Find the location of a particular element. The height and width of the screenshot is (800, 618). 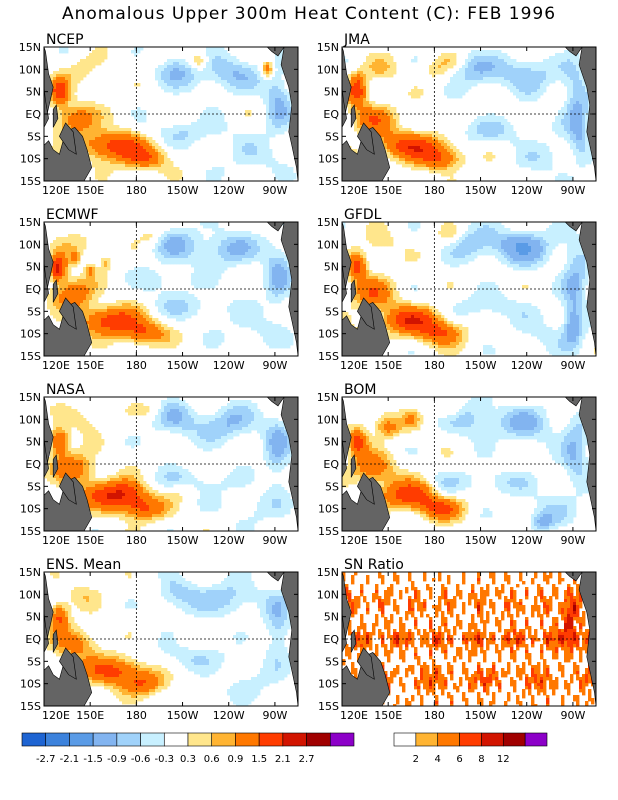

colorbar-label: -2.1 is located at coordinates (70, 759).